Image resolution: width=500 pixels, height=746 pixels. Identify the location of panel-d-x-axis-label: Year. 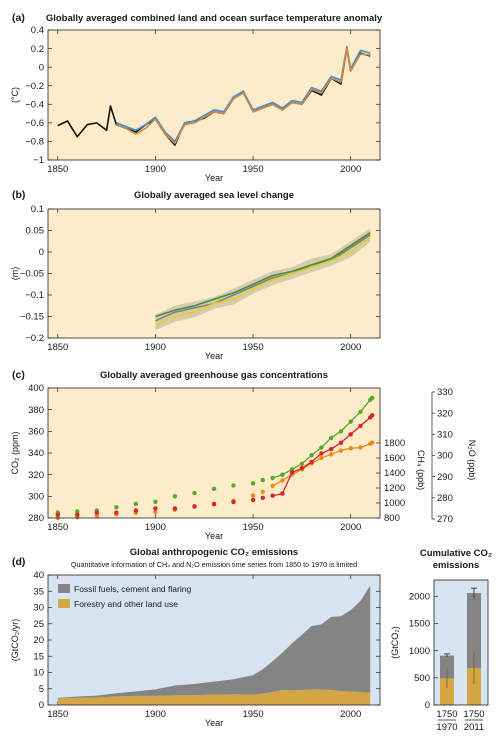
(214, 723).